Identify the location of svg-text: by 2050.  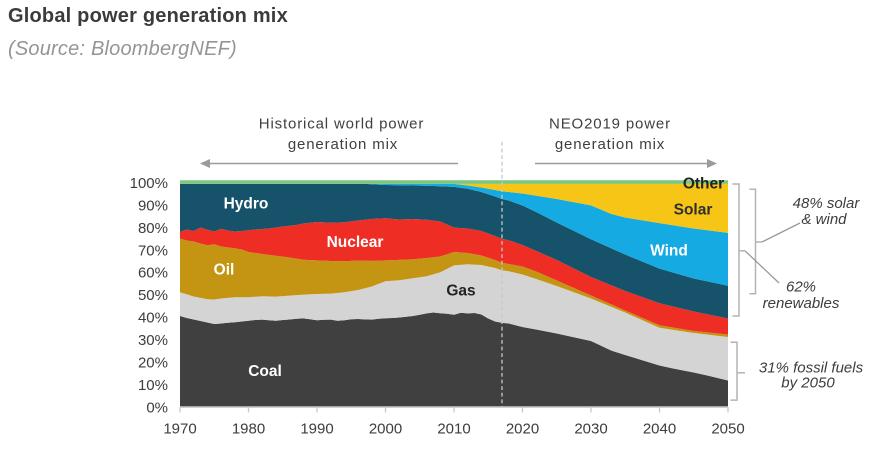
(808, 383).